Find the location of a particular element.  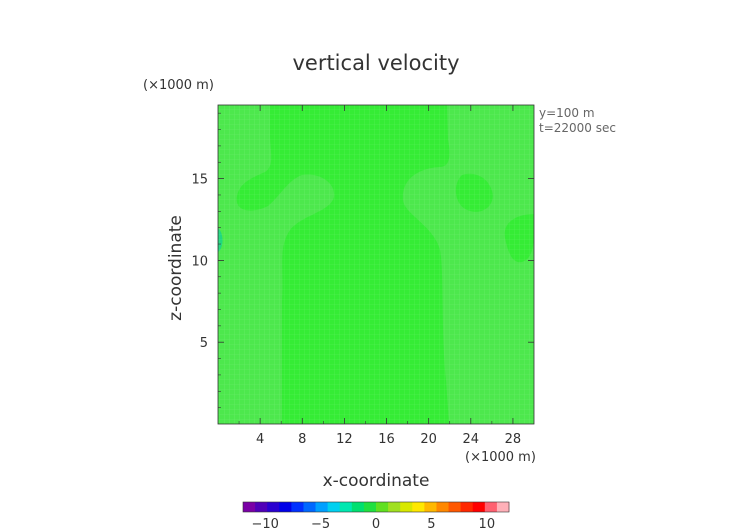

annotation-y: y=100 m is located at coordinates (567, 113).